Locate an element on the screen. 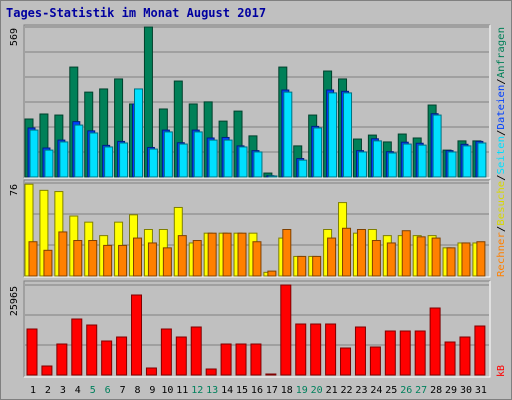  legend-entry: Anfragen is located at coordinates (501, 52).